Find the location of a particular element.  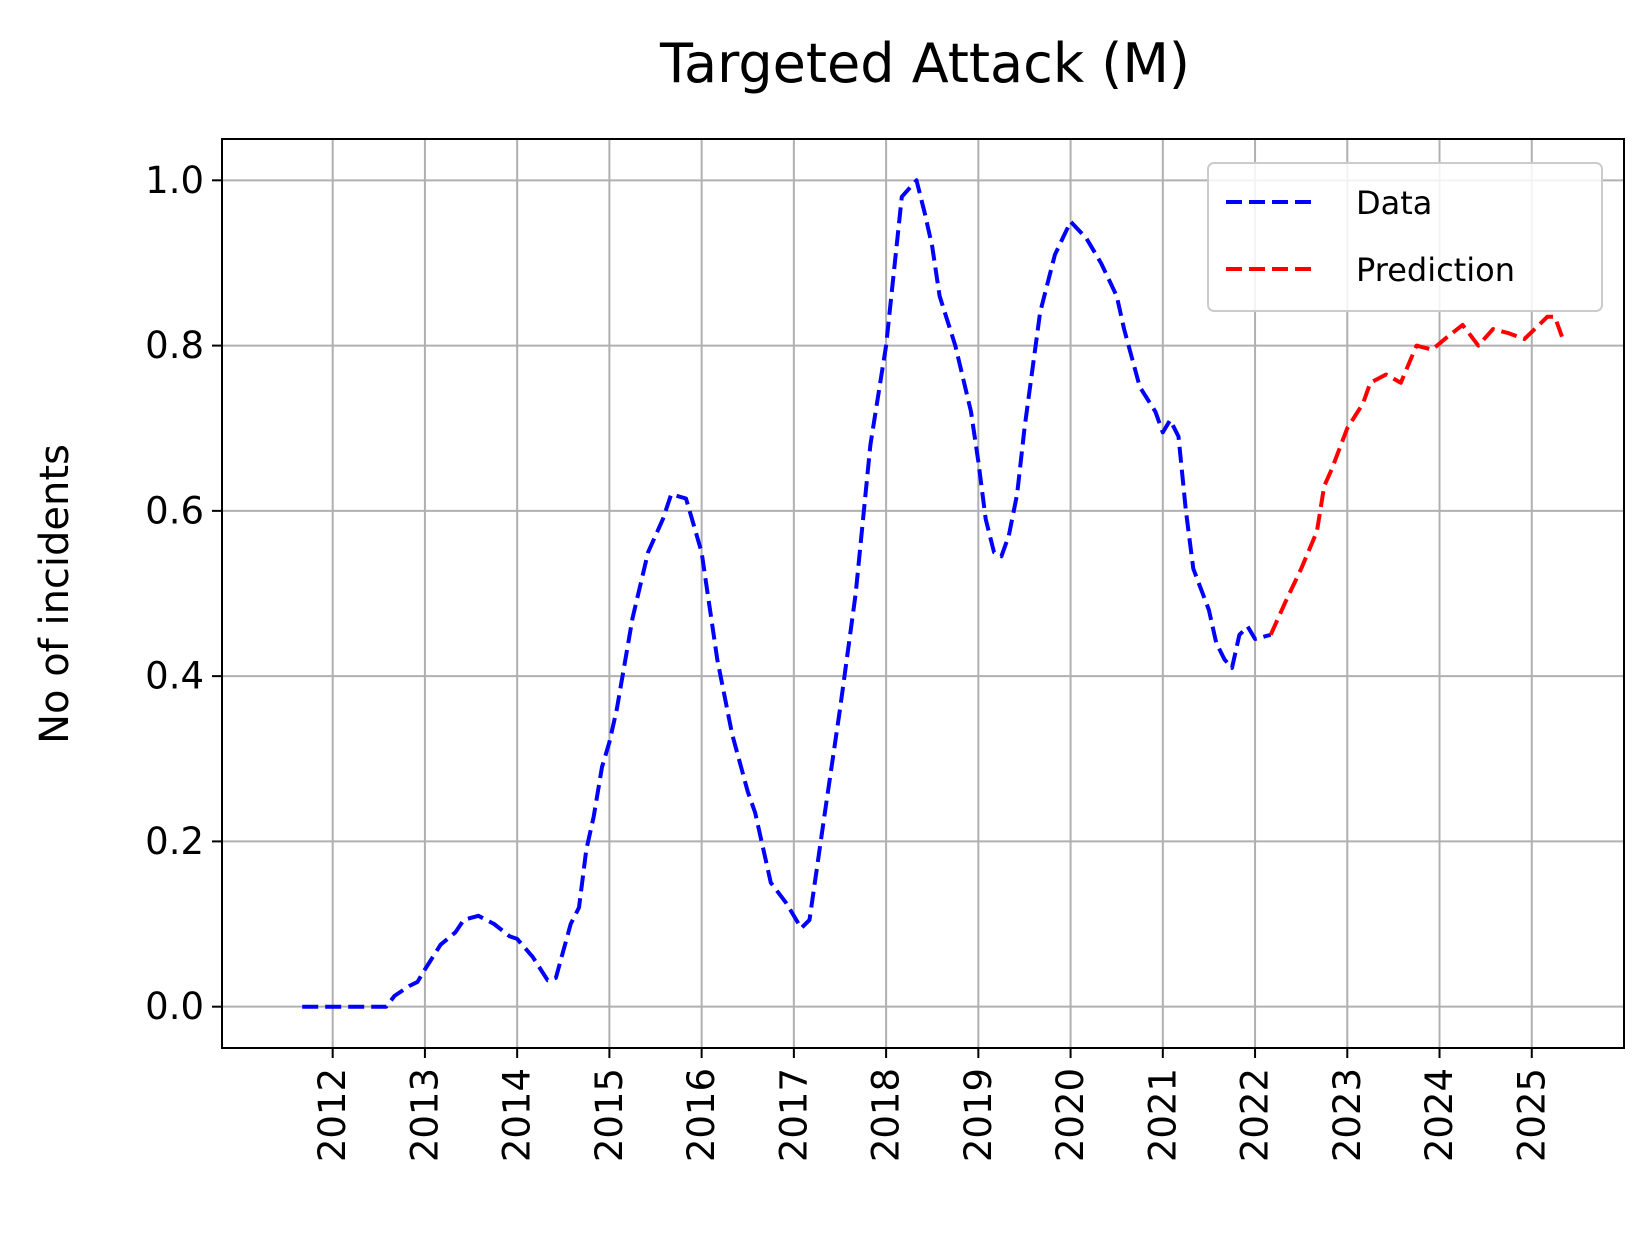

y-tick-label: 0.6 is located at coordinates (174, 510).